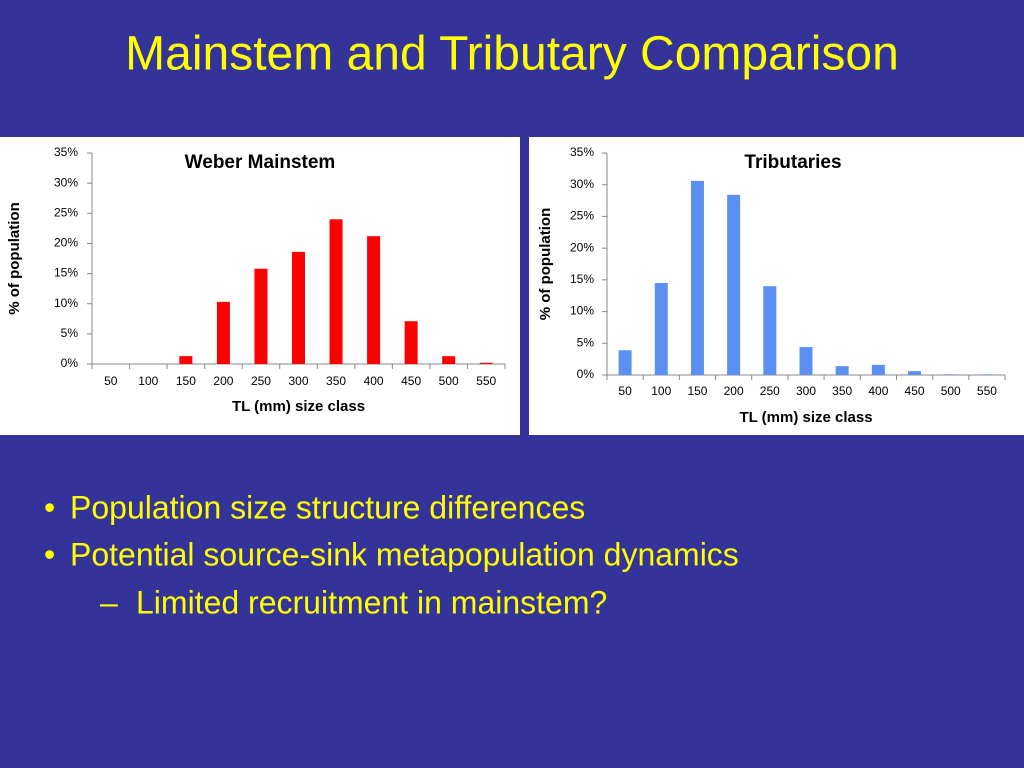 This screenshot has height=768, width=1024. What do you see at coordinates (512, 54) in the screenshot?
I see `slide-title: Mainstem and Tributary Comparison` at bounding box center [512, 54].